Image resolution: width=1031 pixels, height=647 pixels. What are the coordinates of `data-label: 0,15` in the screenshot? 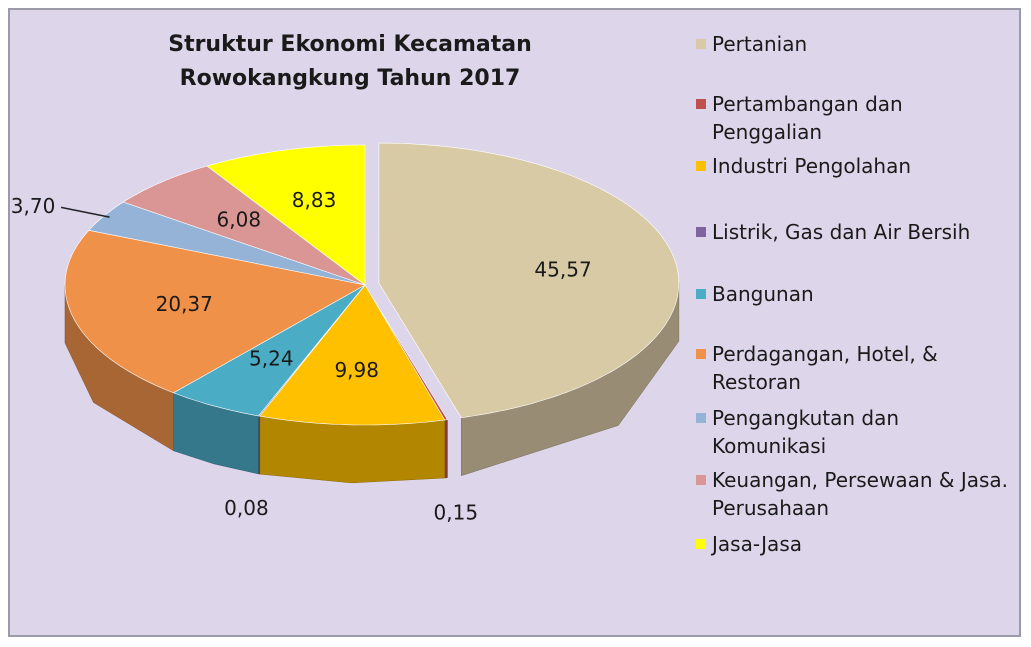 It's located at (456, 512).